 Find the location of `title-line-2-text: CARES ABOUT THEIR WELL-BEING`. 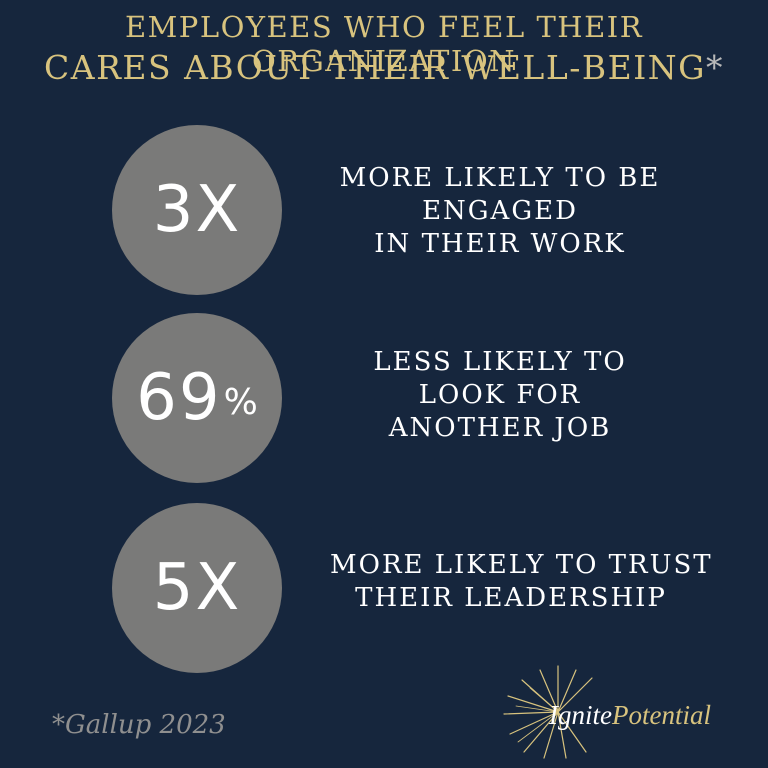

title-line-2-text: CARES ABOUT THEIR WELL-BEING is located at coordinates (375, 67).